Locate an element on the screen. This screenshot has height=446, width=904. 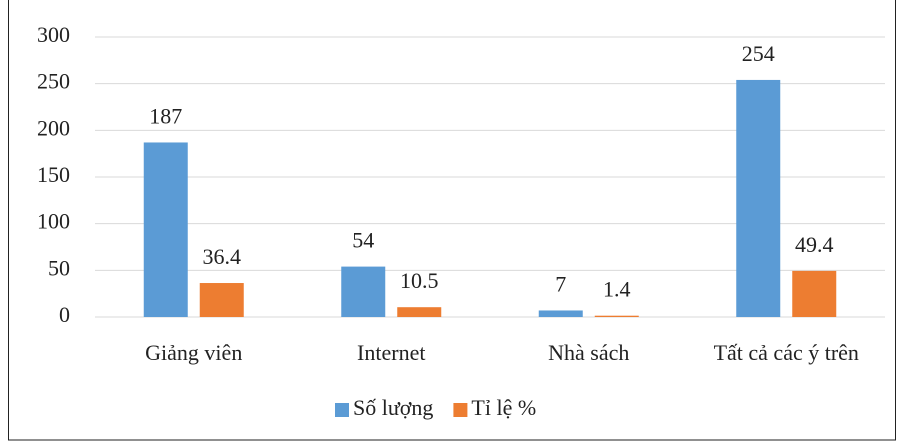
data-label: 36.4 is located at coordinates (222, 256).